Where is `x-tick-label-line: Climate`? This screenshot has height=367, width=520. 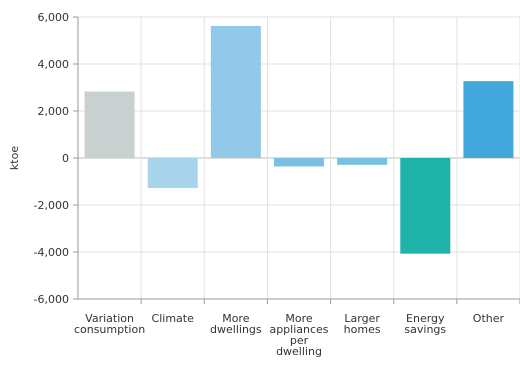 x-tick-label-line: Climate is located at coordinates (173, 318).